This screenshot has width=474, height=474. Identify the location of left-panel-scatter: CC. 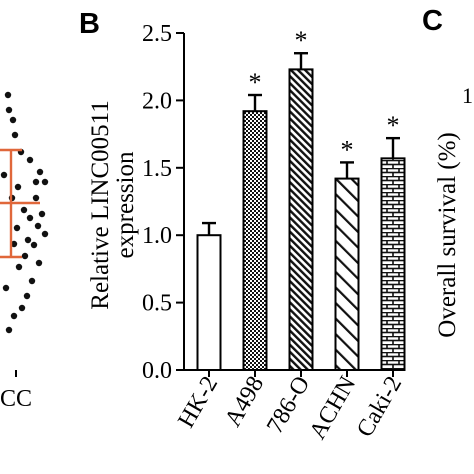
(24, 251).